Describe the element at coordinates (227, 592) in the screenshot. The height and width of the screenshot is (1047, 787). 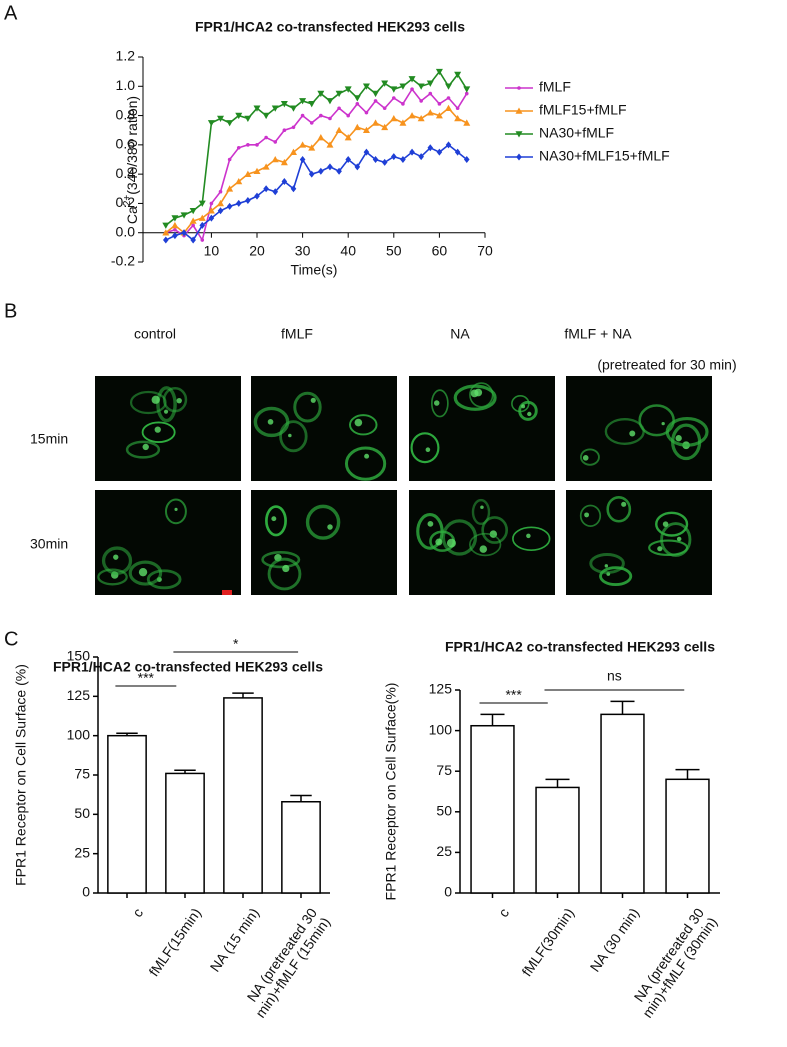
I see `scale-bar` at that location.